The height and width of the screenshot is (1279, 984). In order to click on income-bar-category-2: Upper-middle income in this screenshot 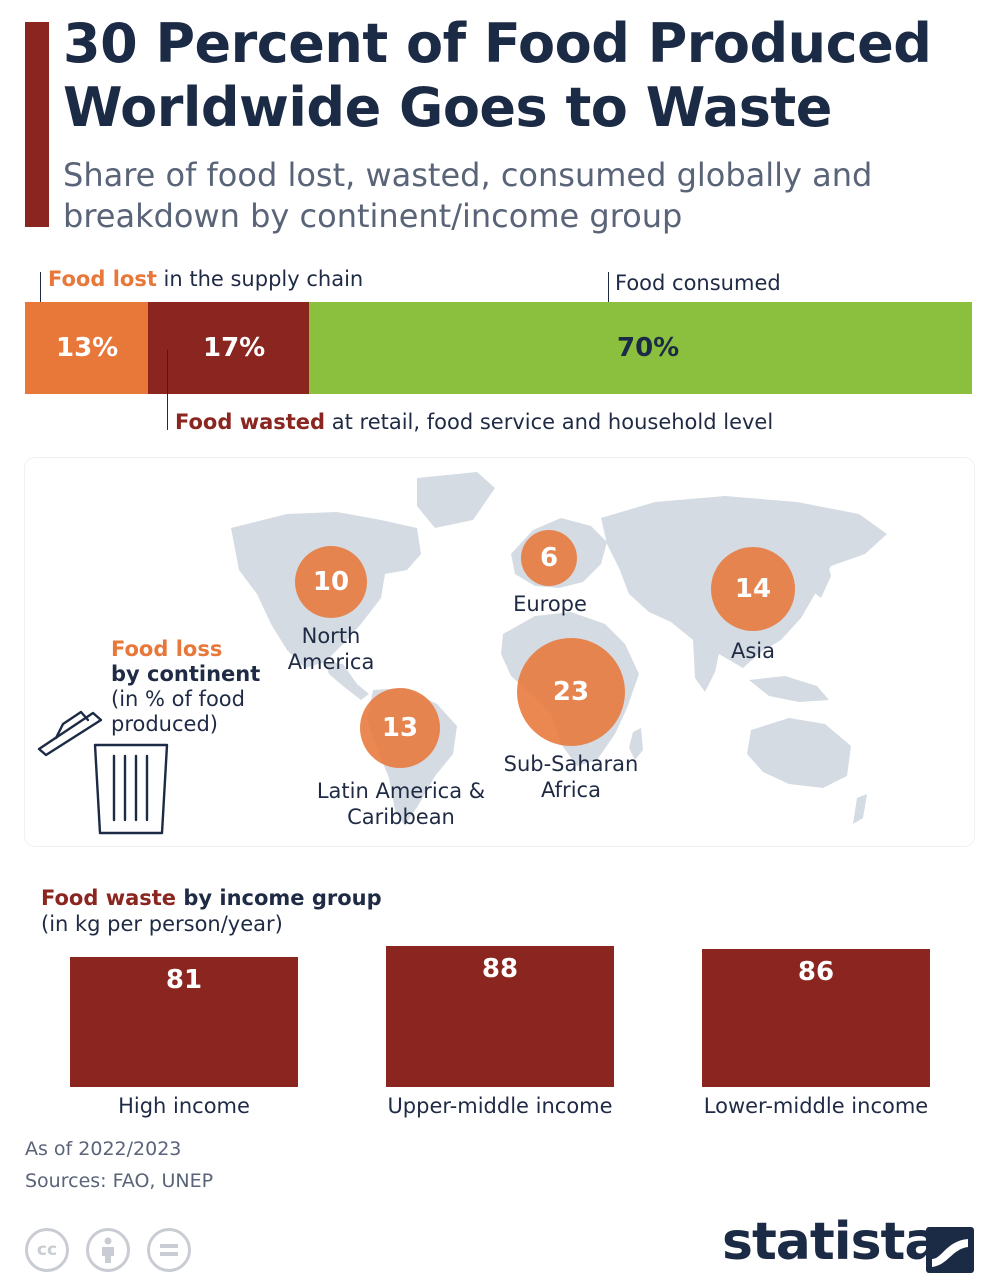, I will do `click(500, 1106)`.